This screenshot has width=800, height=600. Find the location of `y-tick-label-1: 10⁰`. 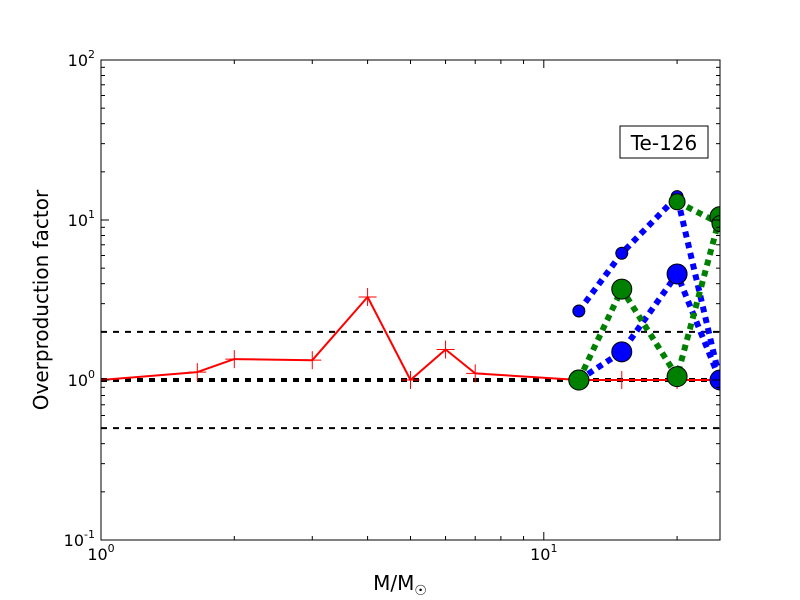

y-tick-label-1: 10⁰ is located at coordinates (81, 379).